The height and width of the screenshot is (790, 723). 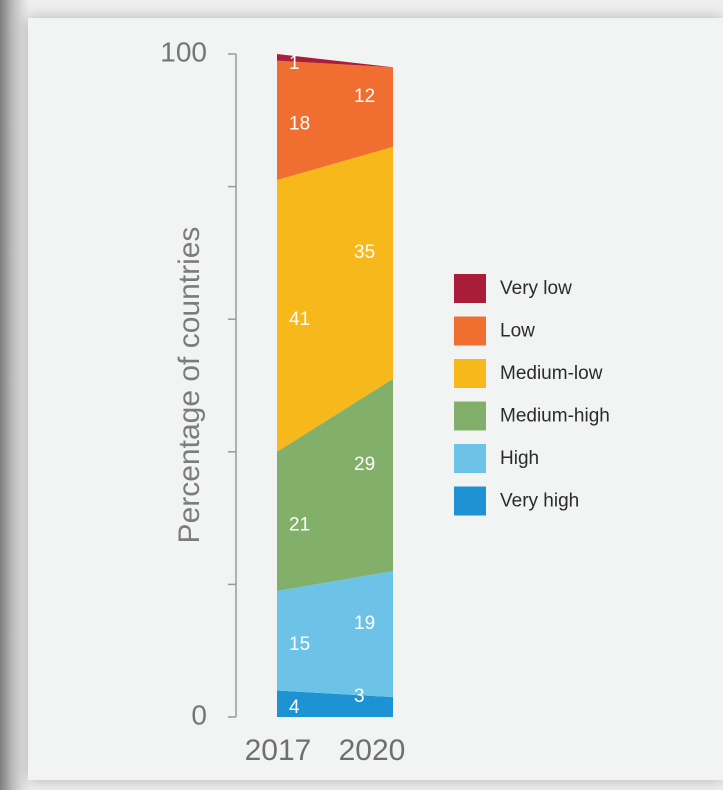 What do you see at coordinates (299, 123) in the screenshot?
I see `data-label-low-2017: 18` at bounding box center [299, 123].